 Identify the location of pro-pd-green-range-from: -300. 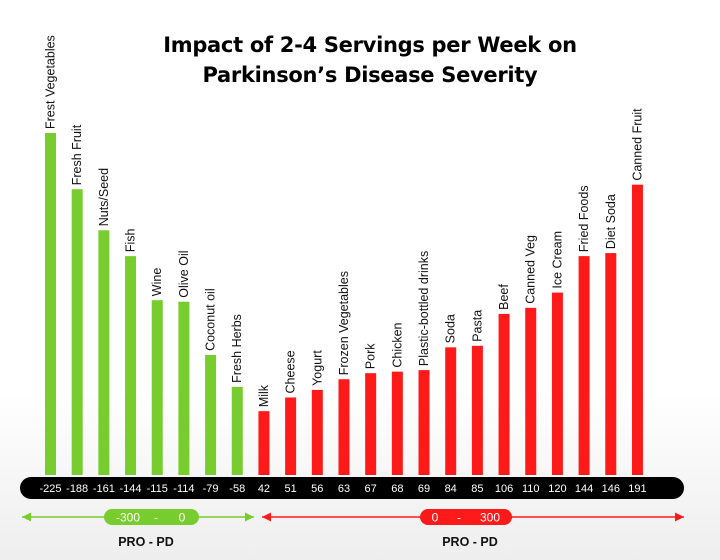
(128, 518).